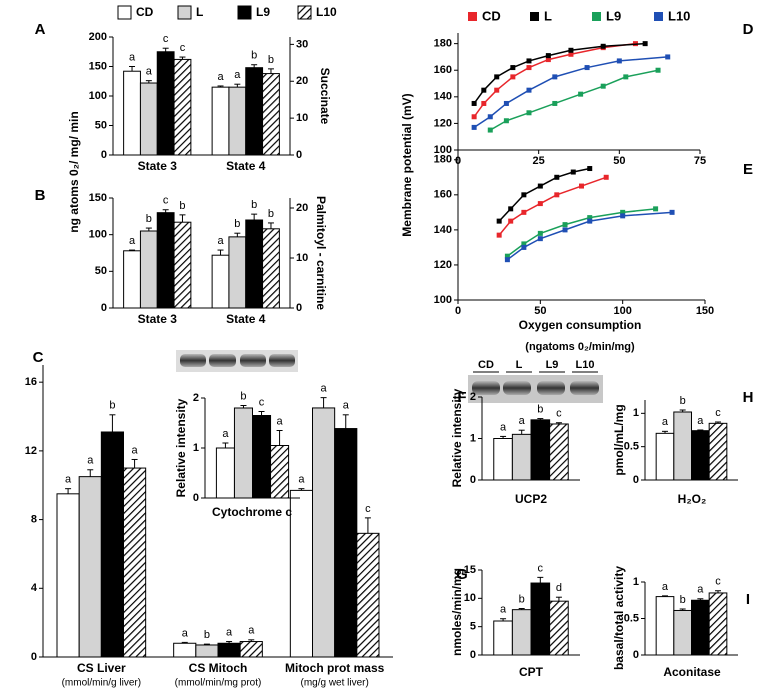 The width and height of the screenshot is (760, 691). I want to click on x-axis-label: H₂O₂, so click(692, 499).